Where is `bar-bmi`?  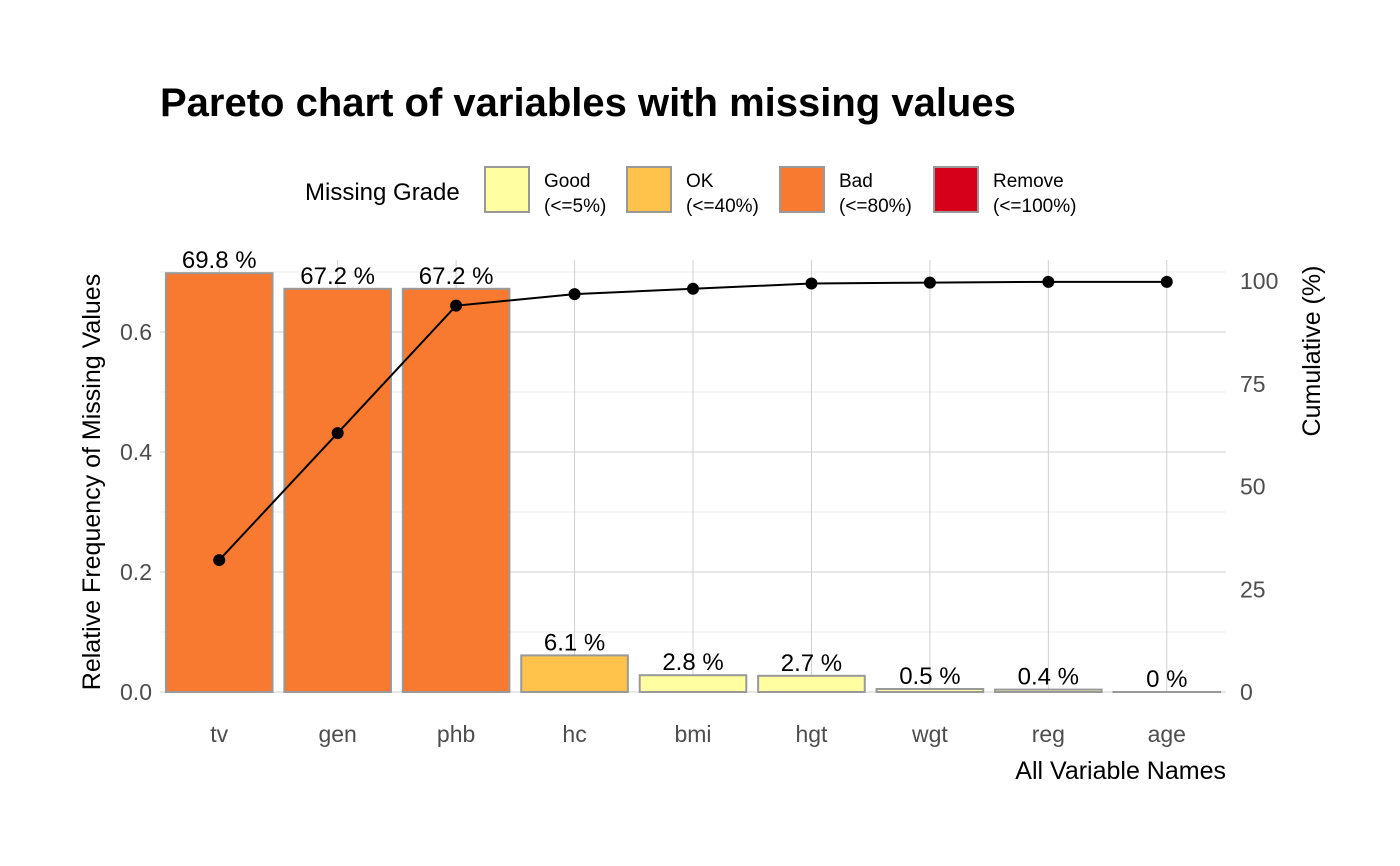
bar-bmi is located at coordinates (693, 684).